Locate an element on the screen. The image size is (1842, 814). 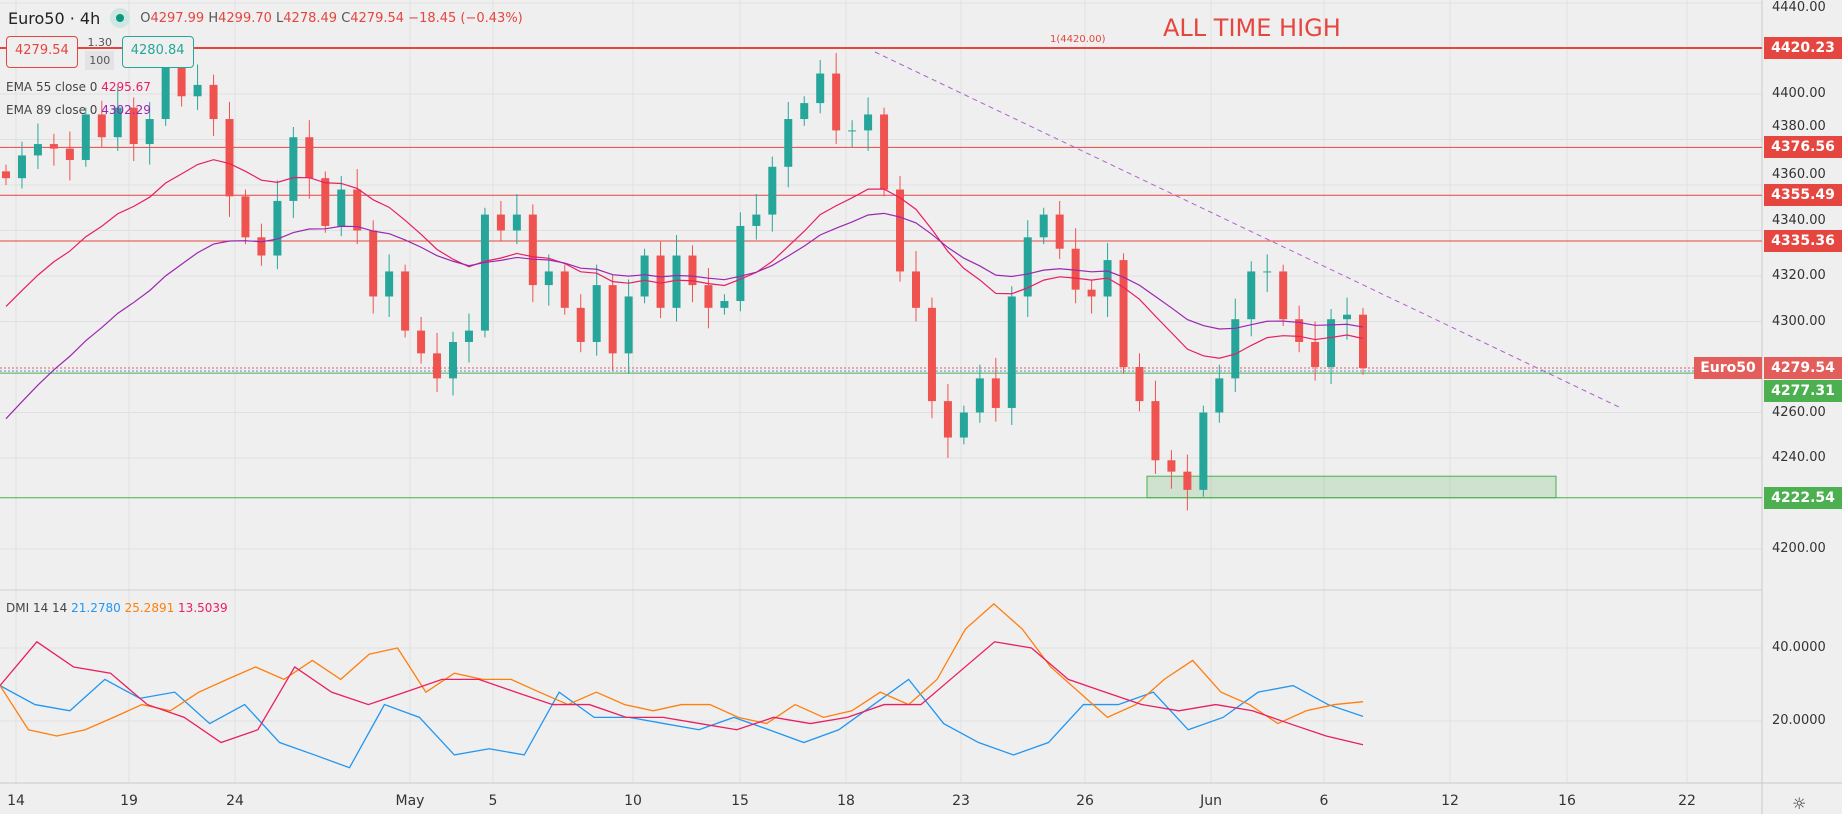
y-tick-label: 4340.00 is located at coordinates (1799, 221).